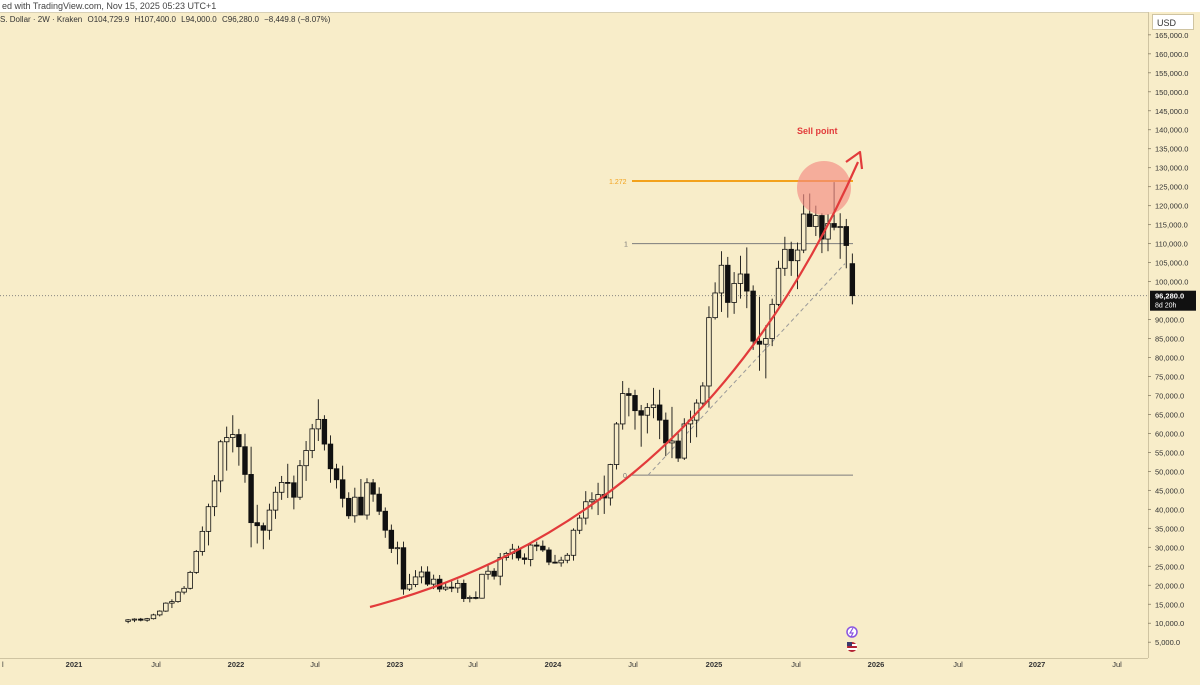  What do you see at coordinates (1169, 490) in the screenshot?
I see `y-tick-label: 45,000.0` at bounding box center [1169, 490].